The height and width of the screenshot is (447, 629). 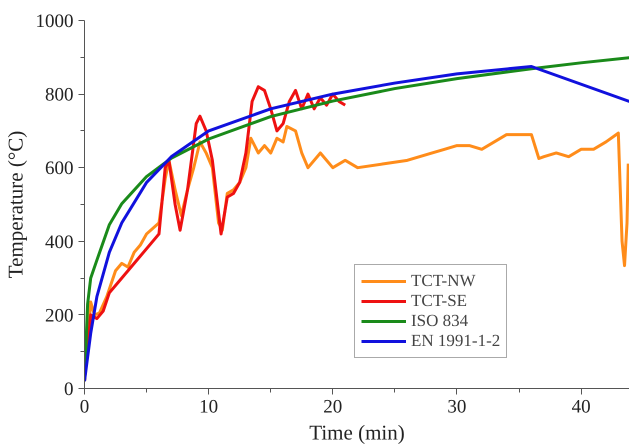 I want to click on x-tick-label: 20, so click(x=332, y=407).